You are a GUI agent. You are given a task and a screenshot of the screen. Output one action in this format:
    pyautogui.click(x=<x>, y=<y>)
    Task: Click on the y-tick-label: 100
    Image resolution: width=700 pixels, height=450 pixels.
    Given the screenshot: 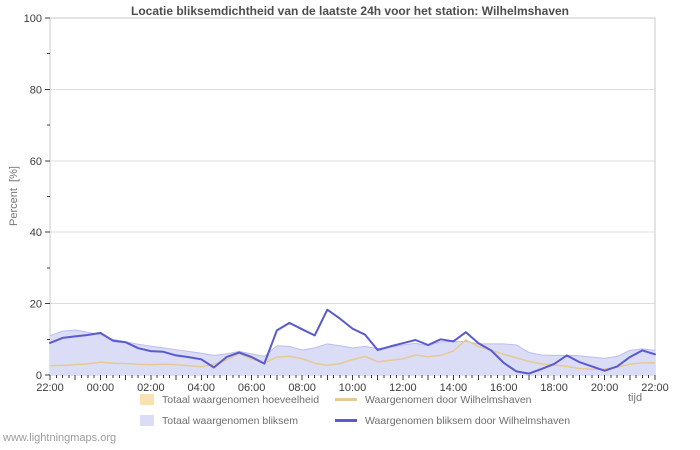 What is the action you would take?
    pyautogui.click(x=33, y=19)
    